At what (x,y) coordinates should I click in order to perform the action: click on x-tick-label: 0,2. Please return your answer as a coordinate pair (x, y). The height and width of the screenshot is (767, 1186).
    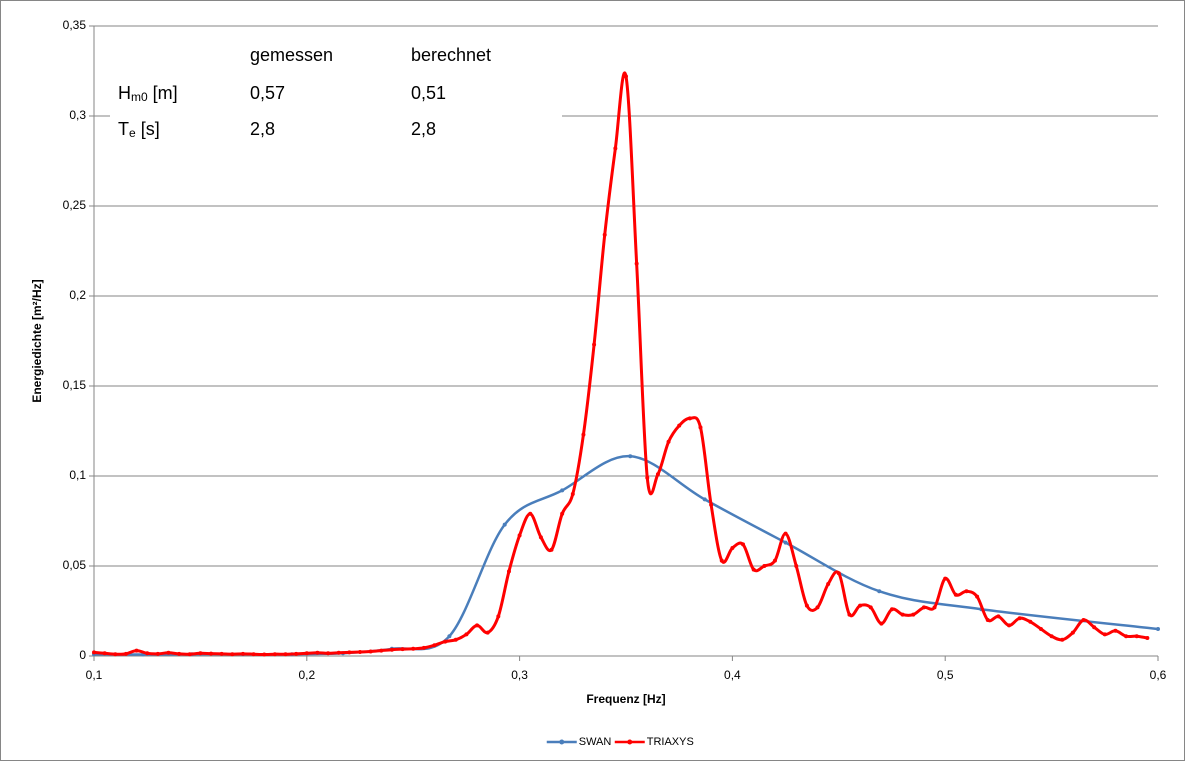
    Looking at the image, I should click on (306, 675).